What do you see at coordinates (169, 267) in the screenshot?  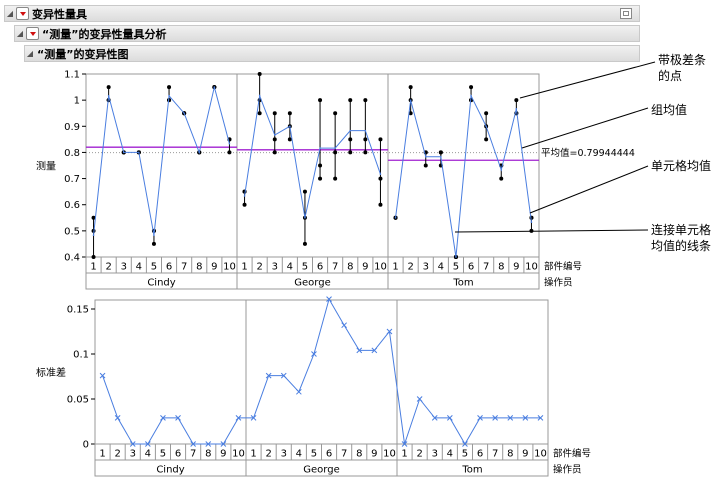 I see `part-label: 6` at bounding box center [169, 267].